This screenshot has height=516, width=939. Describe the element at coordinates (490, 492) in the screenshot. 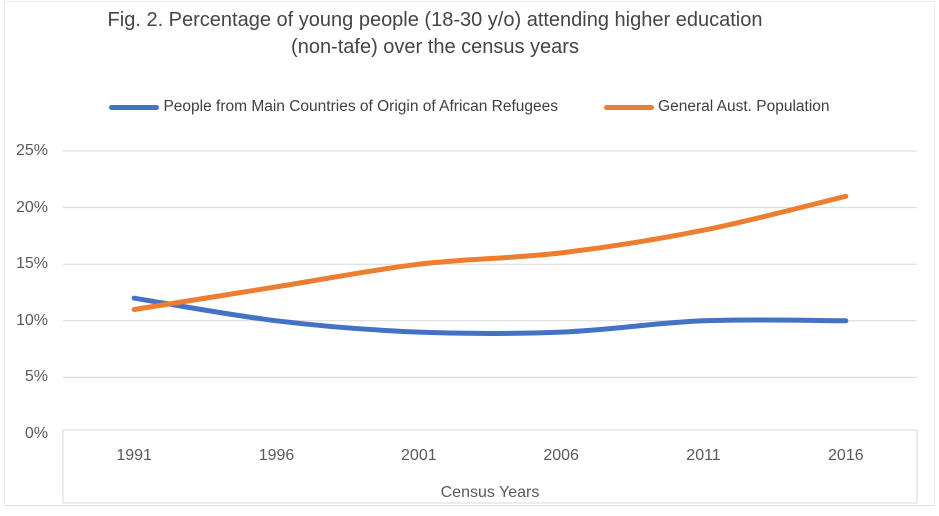

I see `x-axis-title: Census Years` at that location.